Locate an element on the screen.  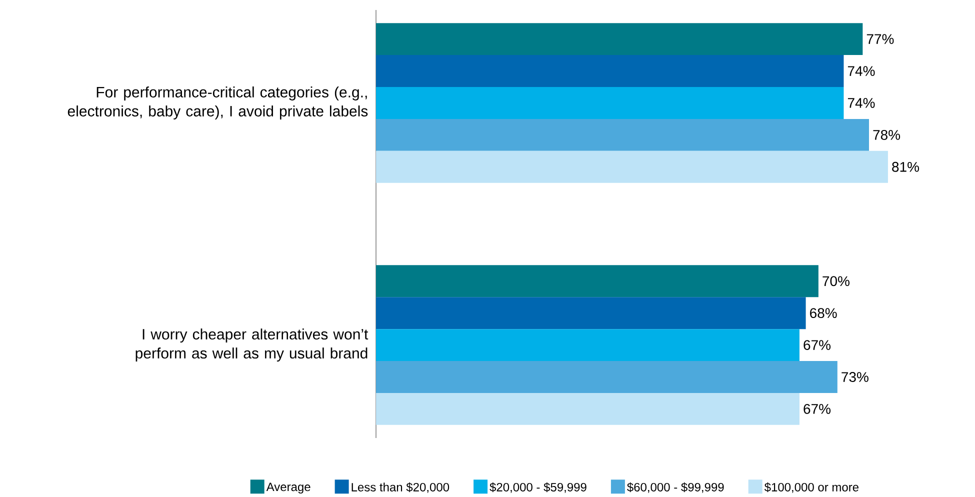
legend-label: Less than $20,000 is located at coordinates (401, 487).